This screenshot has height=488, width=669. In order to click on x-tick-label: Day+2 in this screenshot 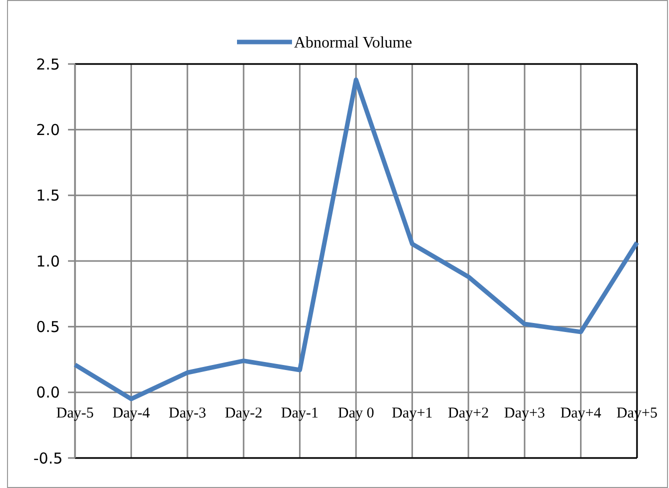, I will do `click(468, 413)`.